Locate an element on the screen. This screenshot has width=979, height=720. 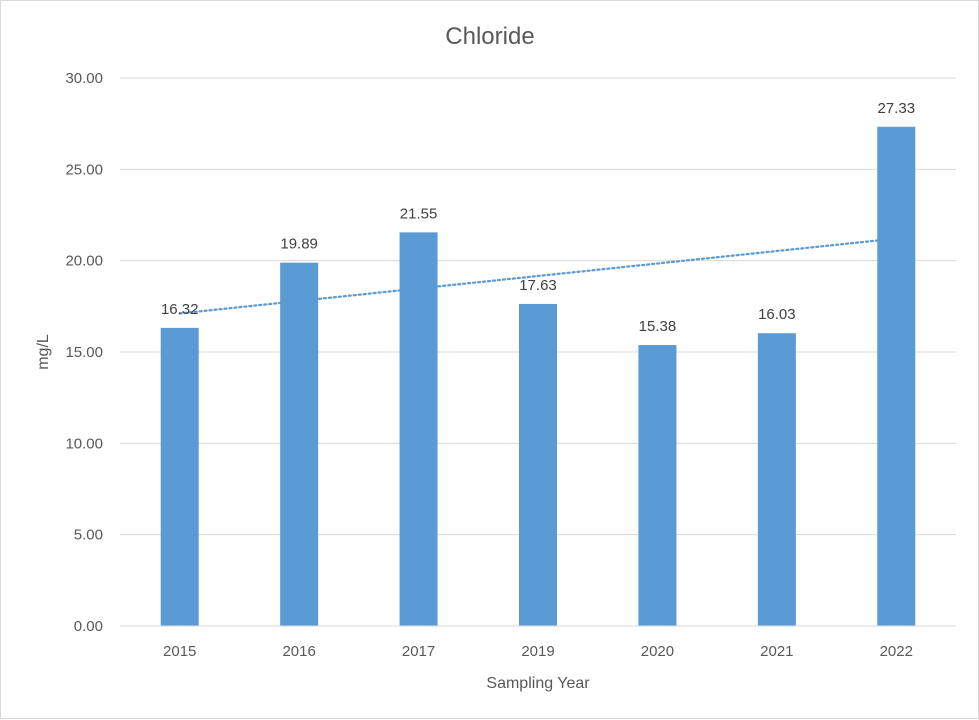
x-tick-label: 2021 is located at coordinates (776, 651).